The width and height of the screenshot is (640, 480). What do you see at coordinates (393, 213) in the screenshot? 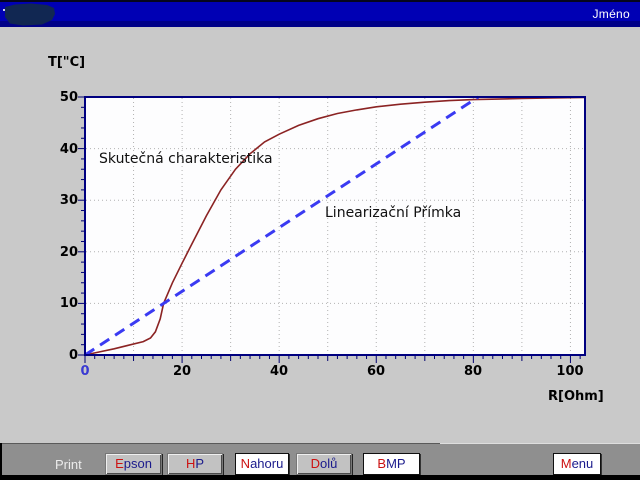
I see `annotation-linearization-line: Linearizační Přímka` at bounding box center [393, 213].